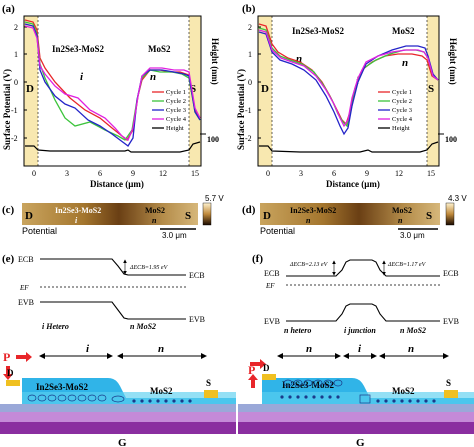 The image size is (474, 447). What do you see at coordinates (413, 330) in the screenshot?
I see `label-right: n MoS2` at bounding box center [413, 330].